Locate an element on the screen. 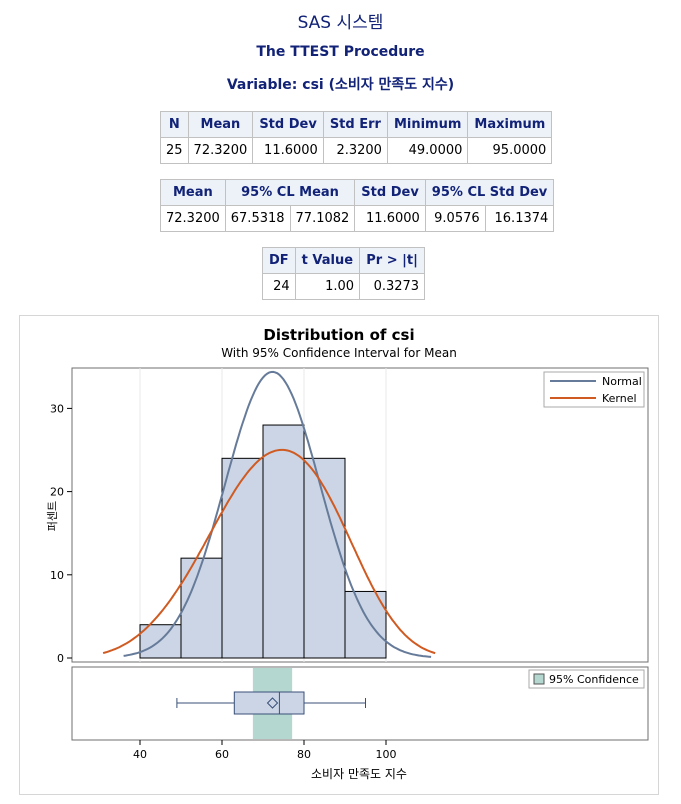 The height and width of the screenshot is (804, 681). col-t-value: t Value is located at coordinates (327, 260).